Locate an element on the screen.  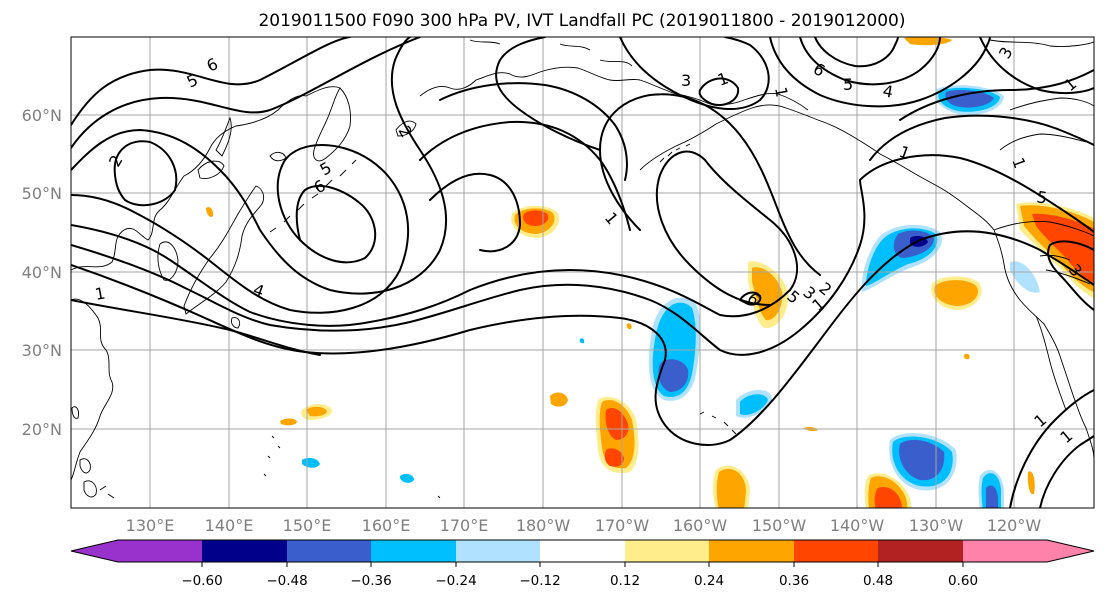
colorbar-cells is located at coordinates (582, 551).